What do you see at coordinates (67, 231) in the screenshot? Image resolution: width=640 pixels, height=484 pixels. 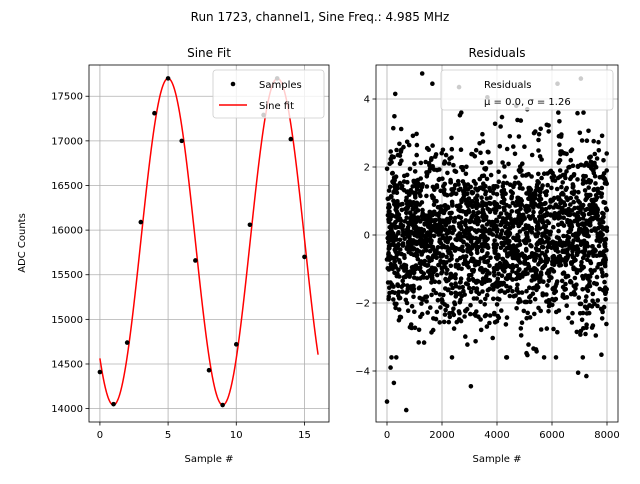 I see `sine-fit-ytick-label: 16000` at bounding box center [67, 231].